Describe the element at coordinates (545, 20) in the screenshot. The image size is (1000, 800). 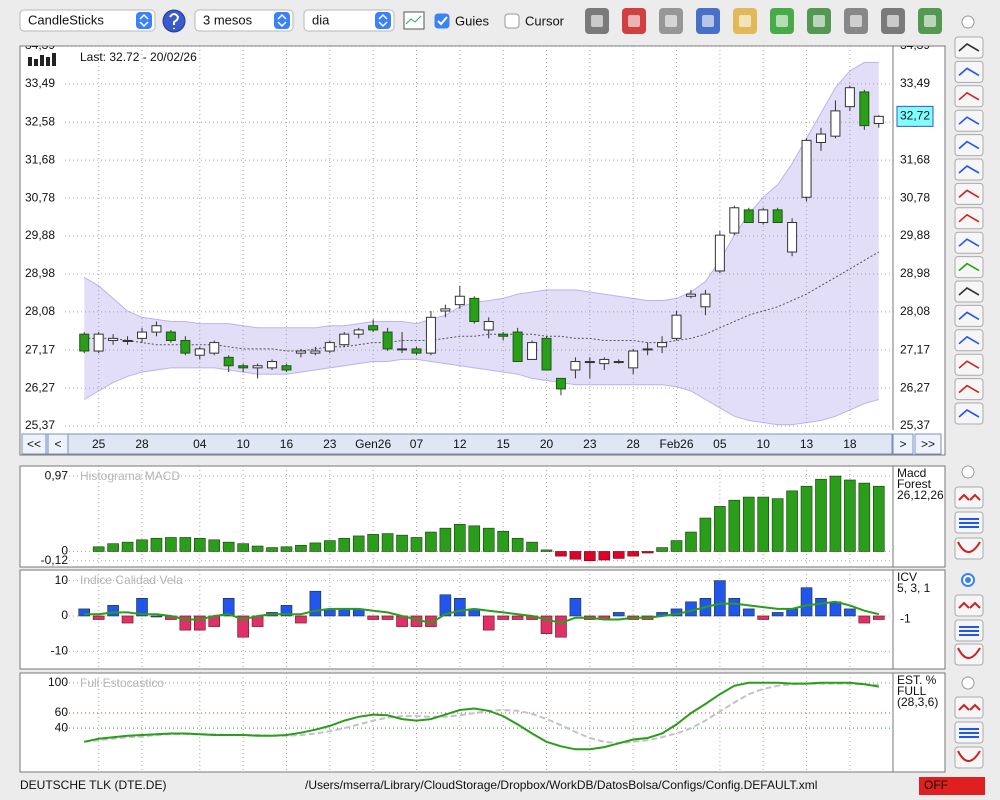
I see `checkbox-label: Cursor` at that location.